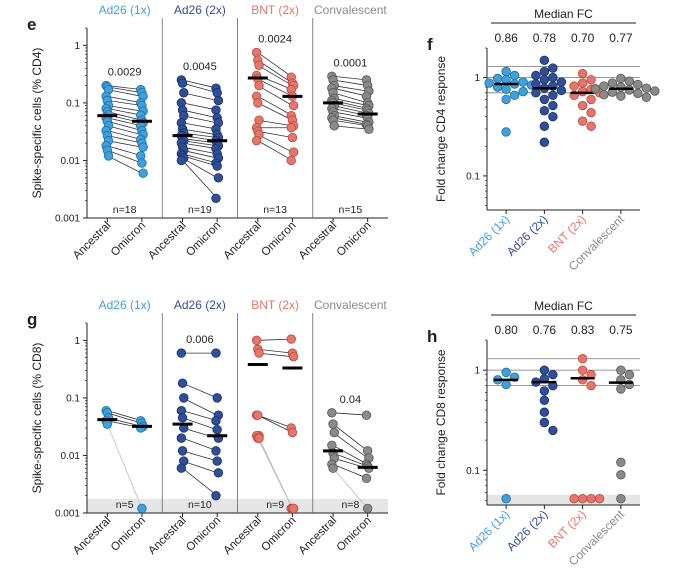 The image size is (680, 577). What do you see at coordinates (350, 10) in the screenshot?
I see `group-title: Convalescent` at bounding box center [350, 10].